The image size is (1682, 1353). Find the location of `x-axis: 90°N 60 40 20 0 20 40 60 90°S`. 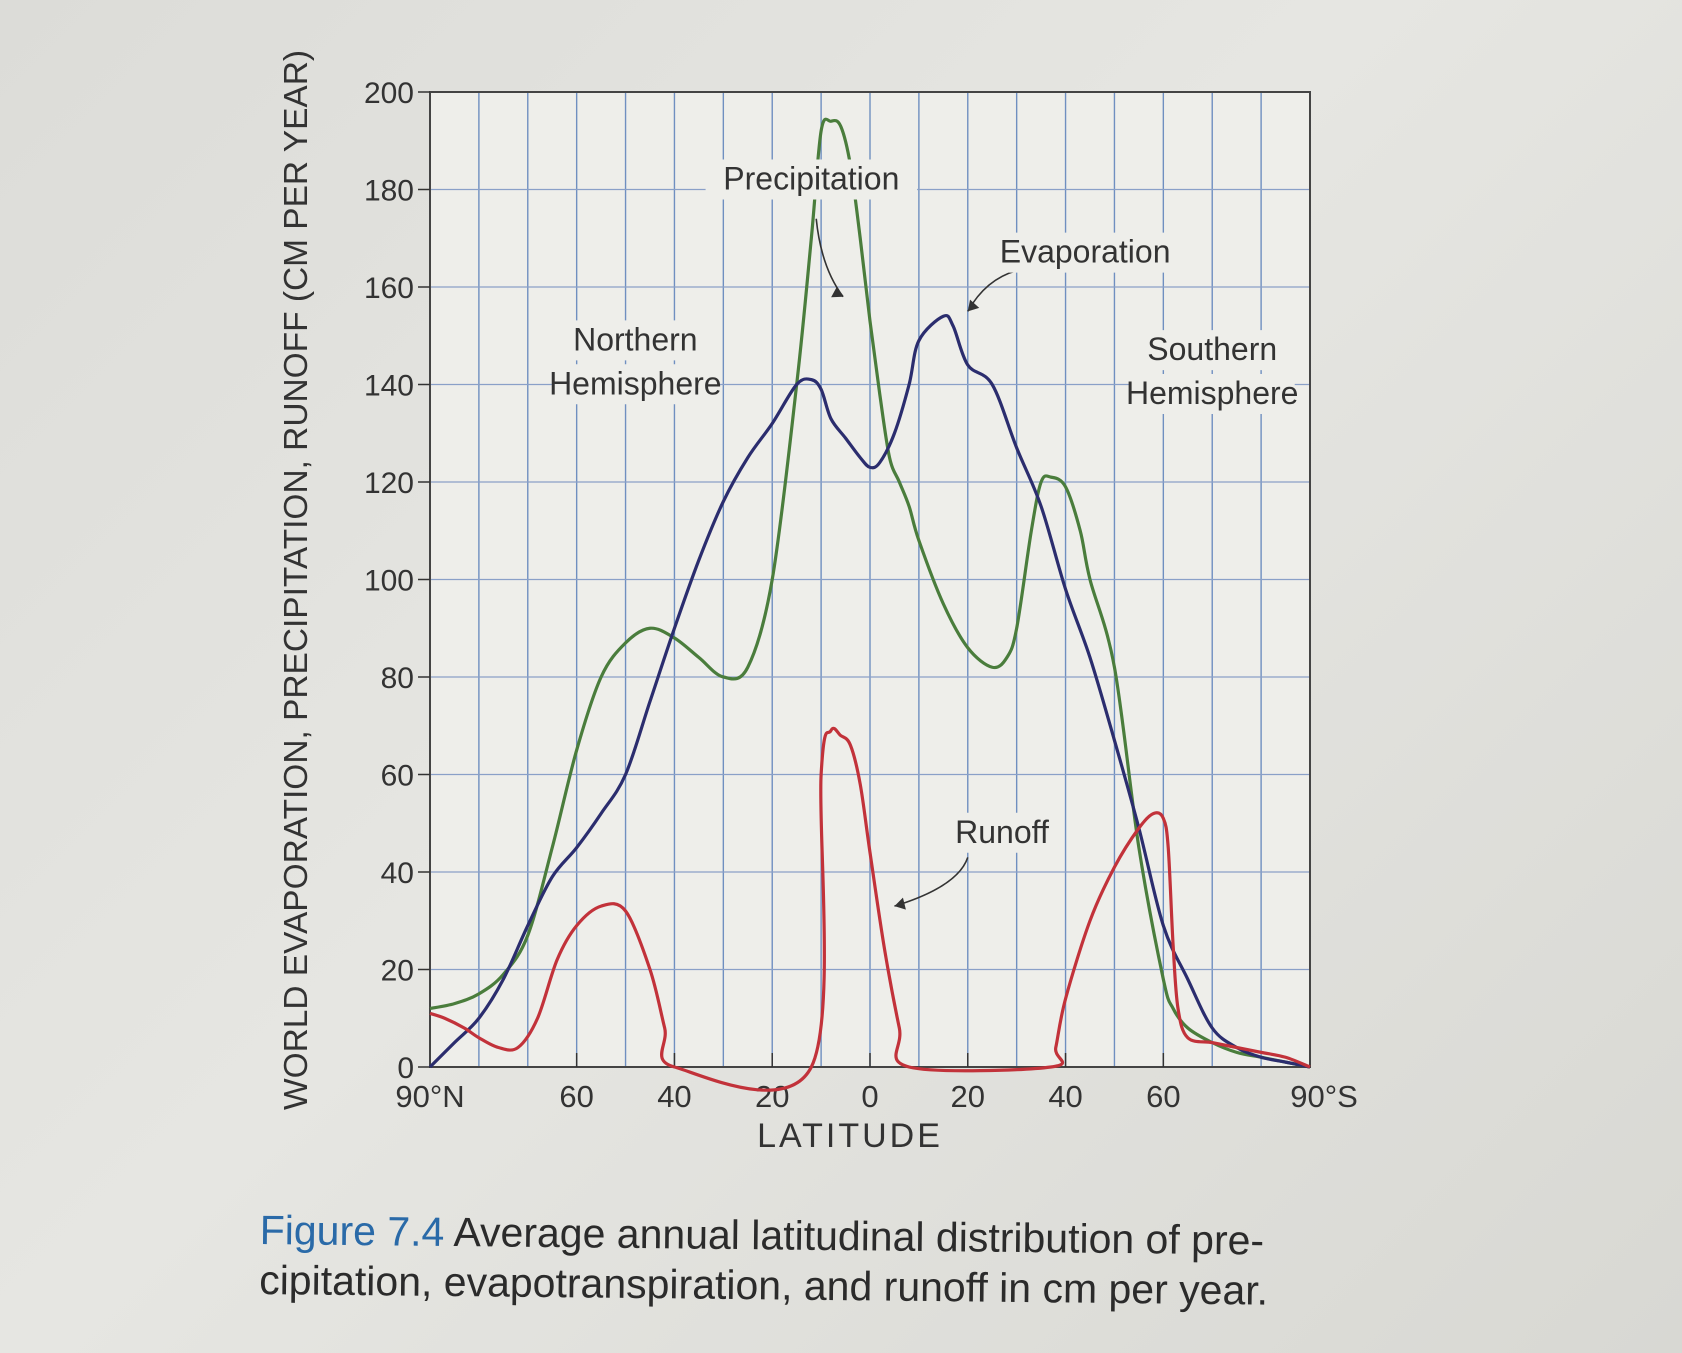

x-axis: 90°N 60 40 20 0 20 40 60 90°S is located at coordinates (876, 1083).